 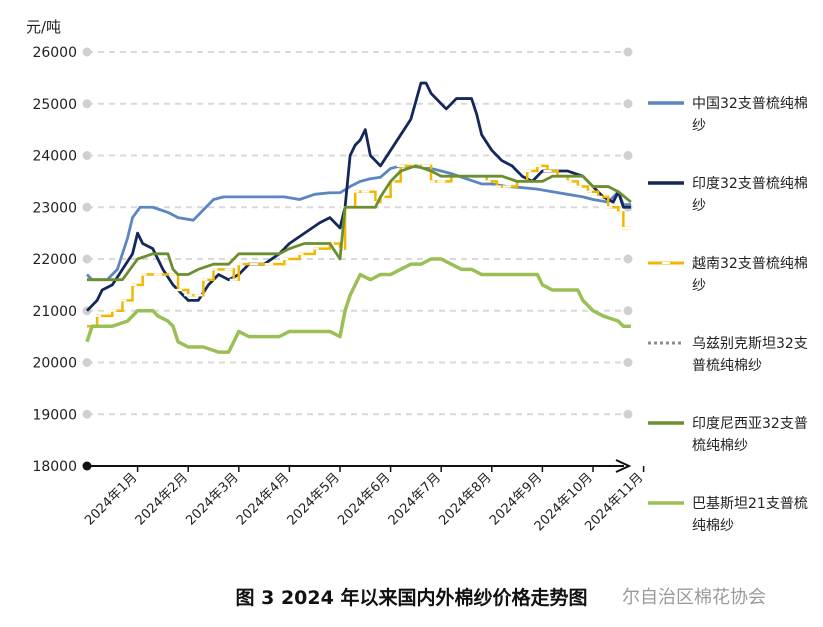 What do you see at coordinates (465, 499) in the screenshot?
I see `x-tick-label: 2024年8月` at bounding box center [465, 499].